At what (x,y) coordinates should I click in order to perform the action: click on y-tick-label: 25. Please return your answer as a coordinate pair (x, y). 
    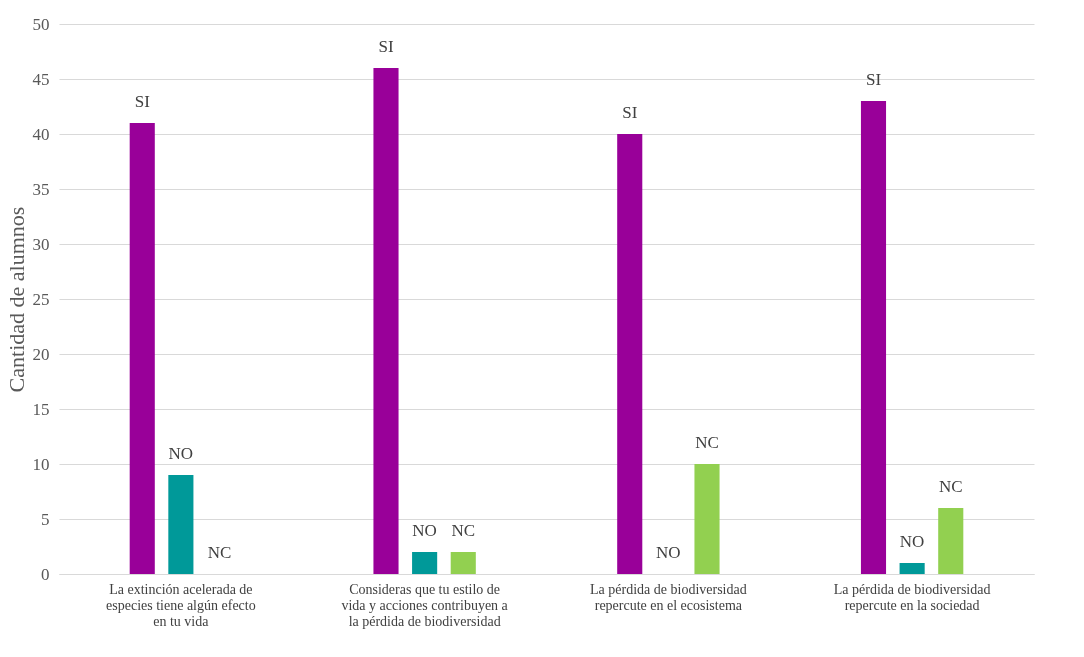
    Looking at the image, I should click on (41, 299).